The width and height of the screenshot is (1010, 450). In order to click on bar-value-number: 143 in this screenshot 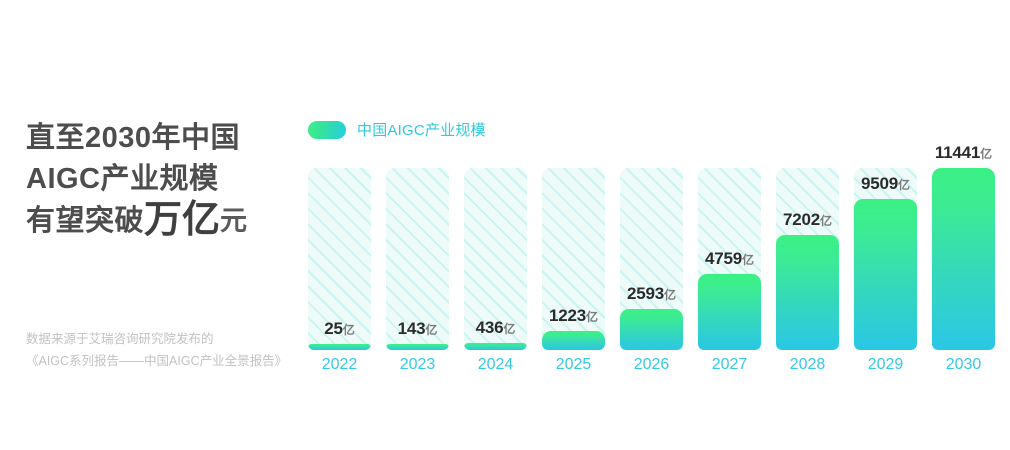, I will do `click(411, 328)`.